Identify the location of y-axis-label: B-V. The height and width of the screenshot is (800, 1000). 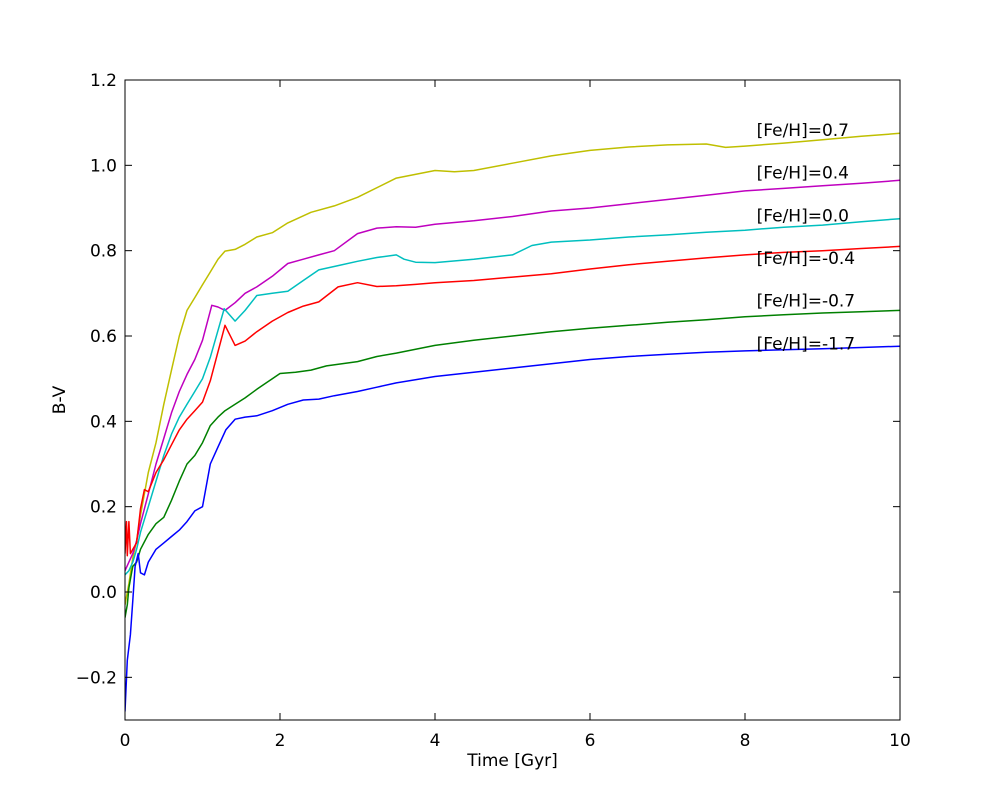
(60, 399).